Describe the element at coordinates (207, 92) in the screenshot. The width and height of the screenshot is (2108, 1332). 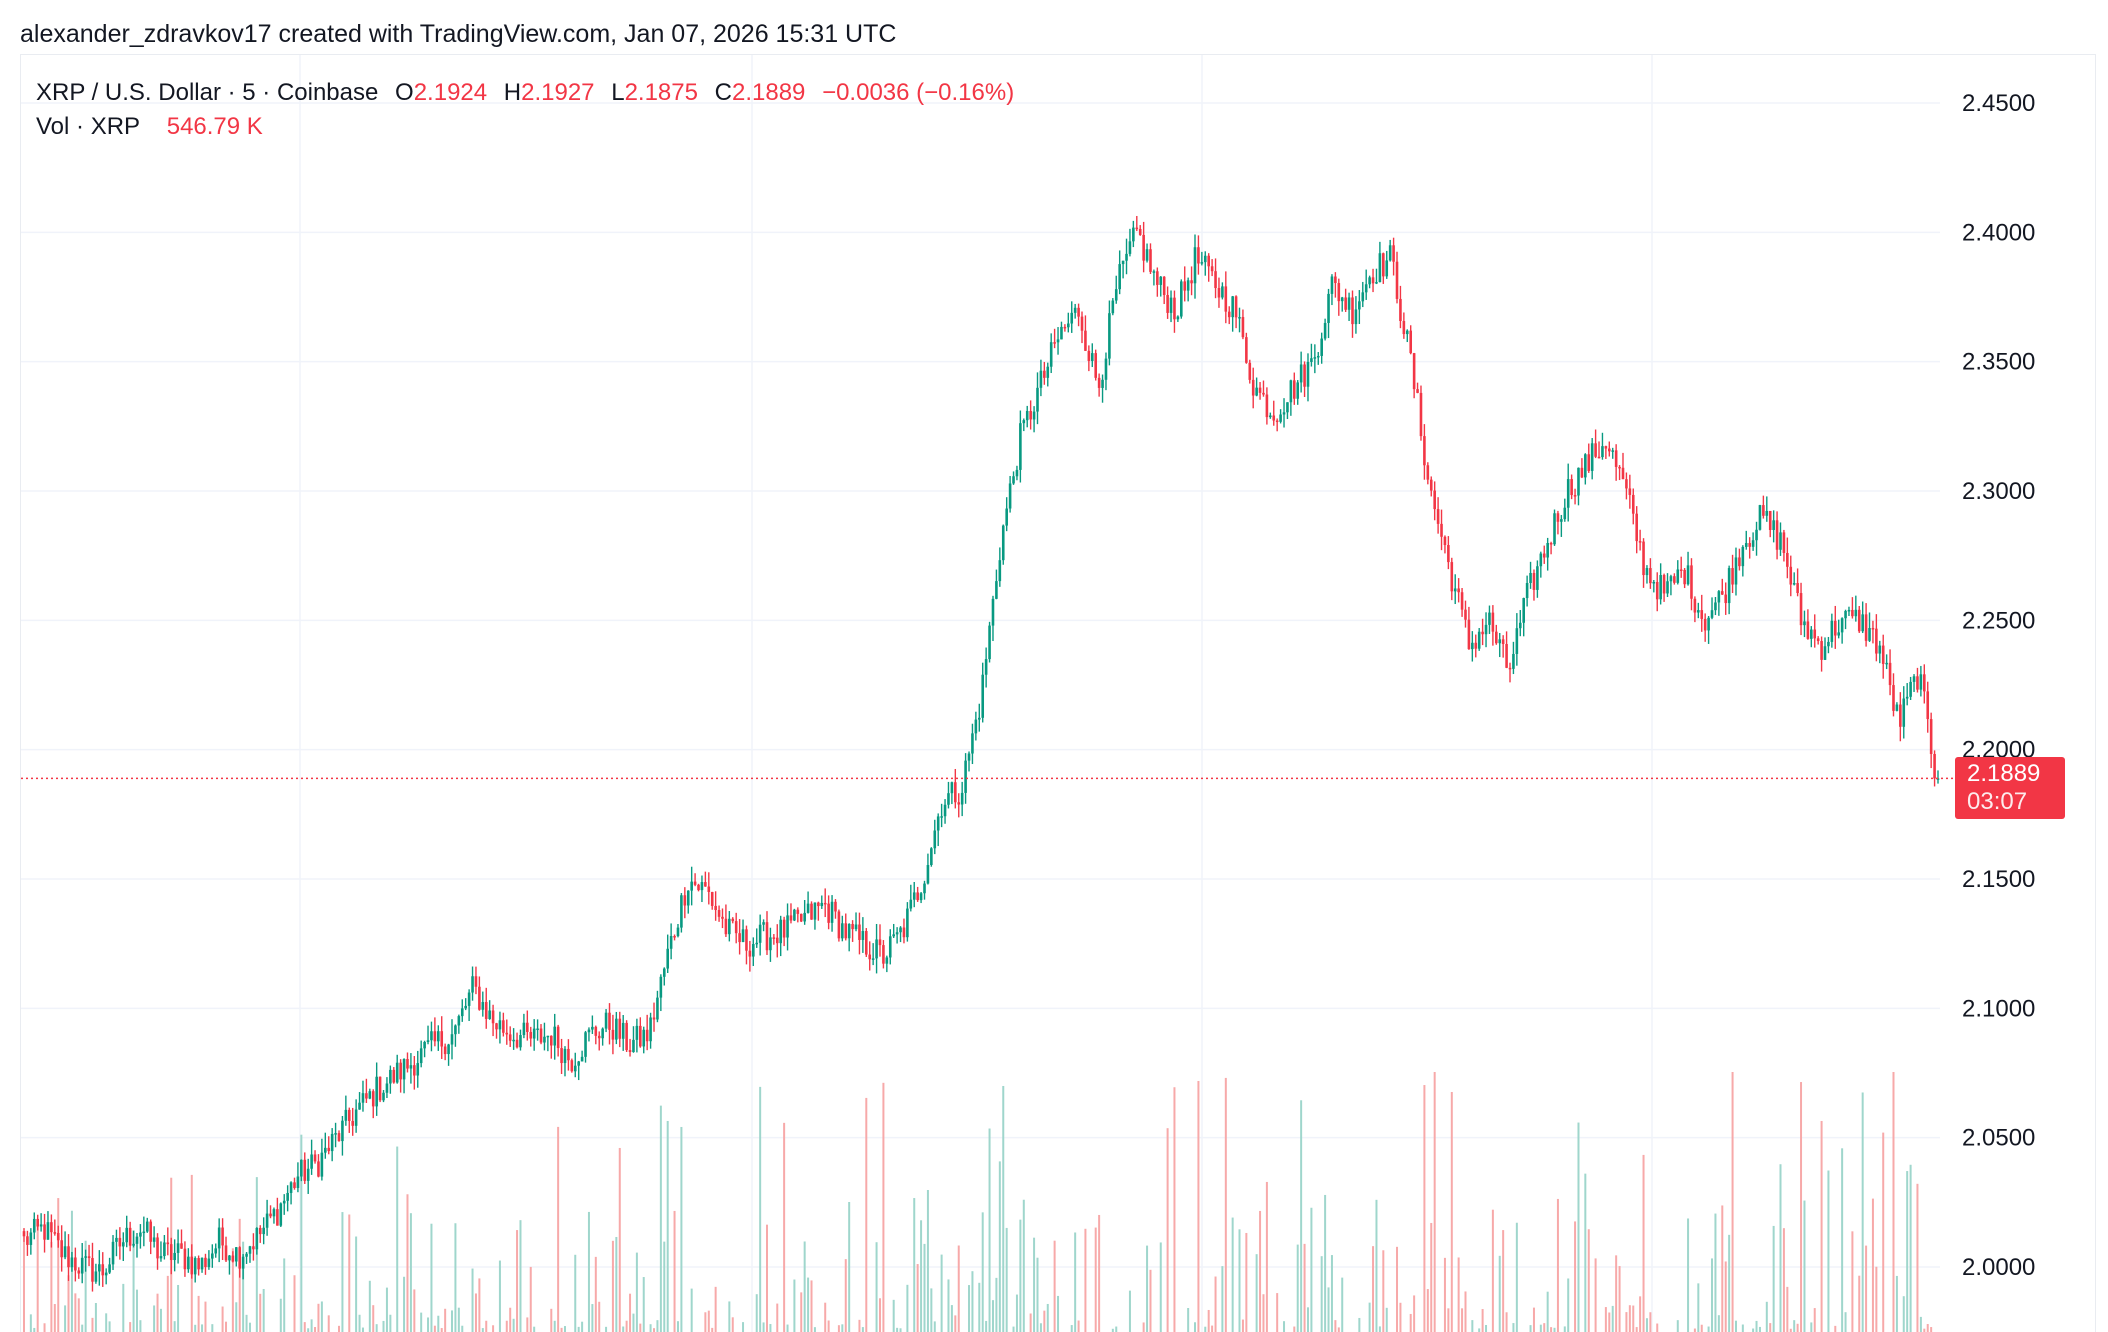
I see `legend-symbol: XRP / U.S. Dollar · 5 · Coinbase` at that location.